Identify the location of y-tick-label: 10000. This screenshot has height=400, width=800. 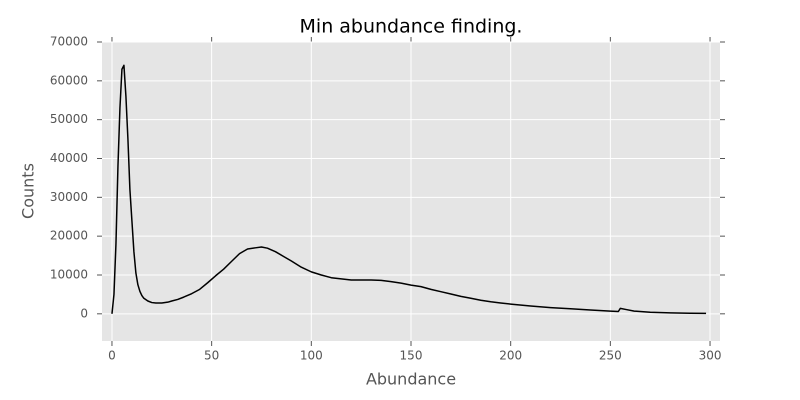
(69, 274).